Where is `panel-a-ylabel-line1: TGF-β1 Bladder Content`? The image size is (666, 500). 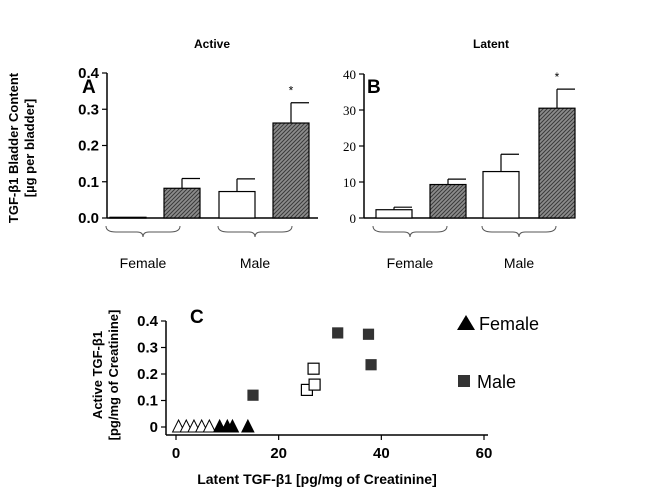 panel-a-ylabel-line1: TGF-β1 Bladder Content is located at coordinates (13, 147).